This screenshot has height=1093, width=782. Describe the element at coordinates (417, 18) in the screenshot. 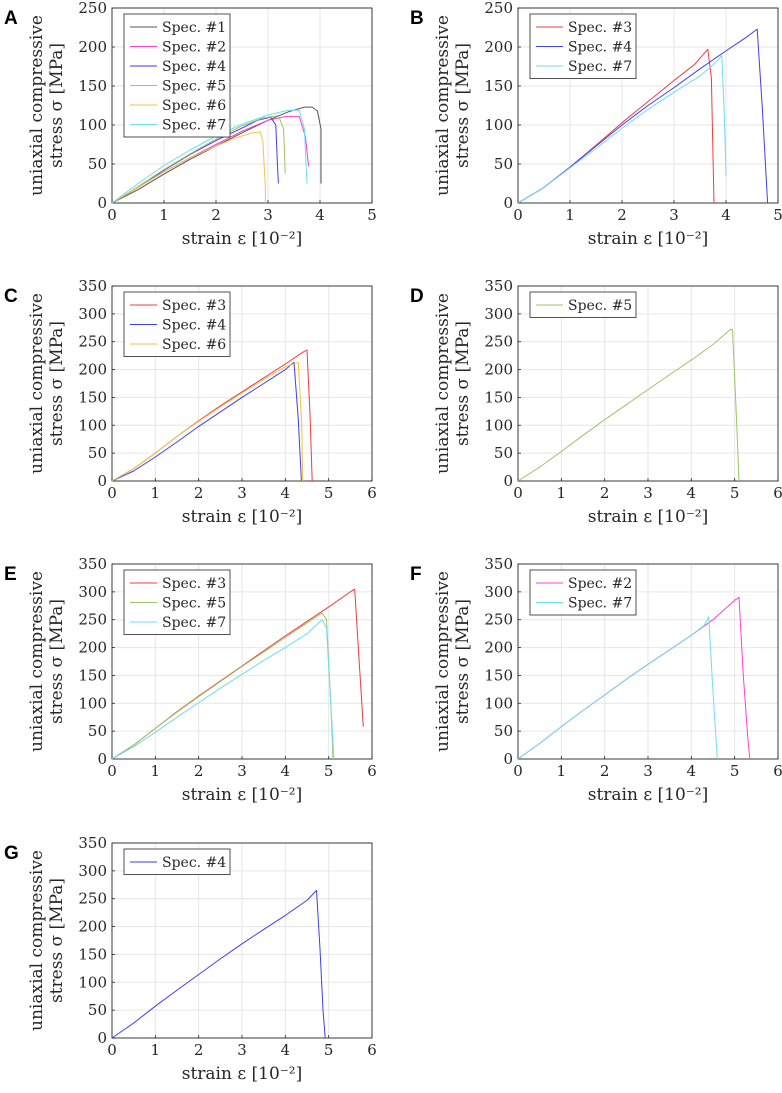

I see `panel-letter: B` at that location.